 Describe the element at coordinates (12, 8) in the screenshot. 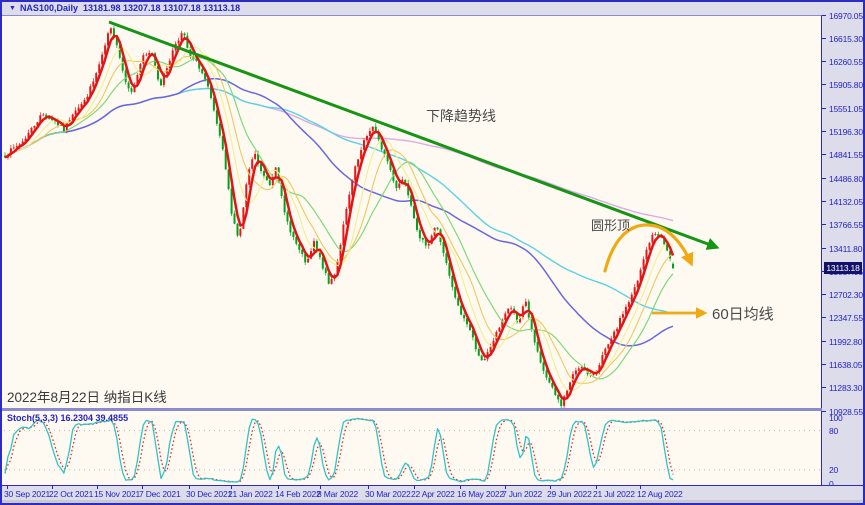

I see `symbol-collapse-icon: ▼` at that location.